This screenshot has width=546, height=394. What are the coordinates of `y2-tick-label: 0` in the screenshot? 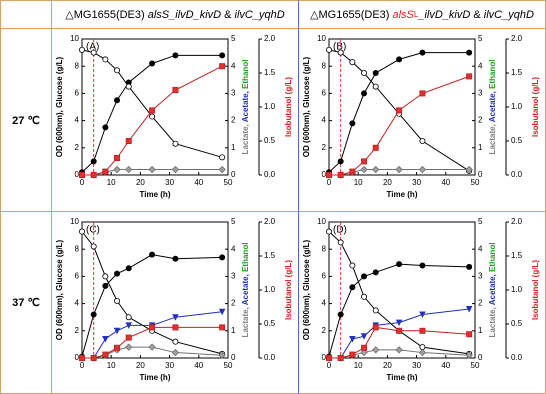 It's located at (233, 174).